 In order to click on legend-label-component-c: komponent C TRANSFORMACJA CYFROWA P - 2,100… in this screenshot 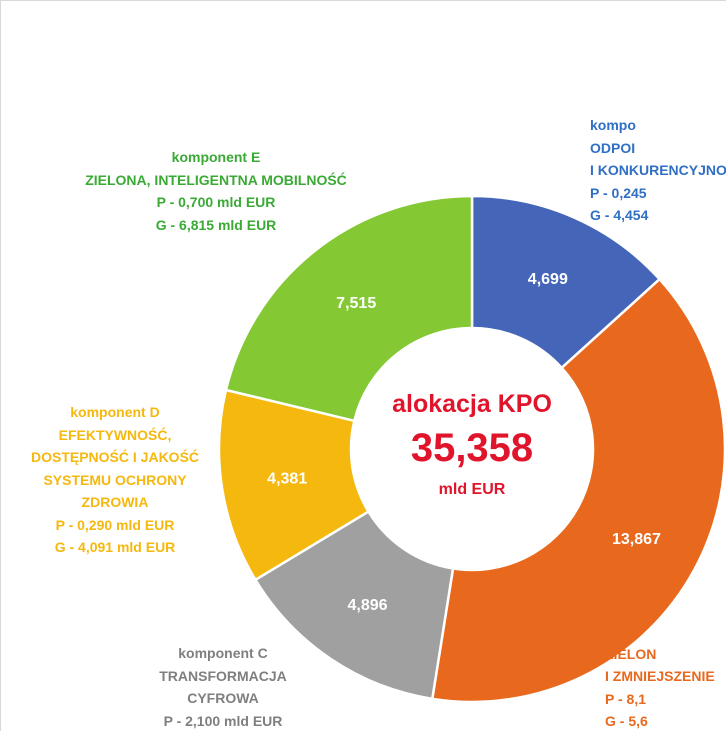, I will do `click(223, 686)`.